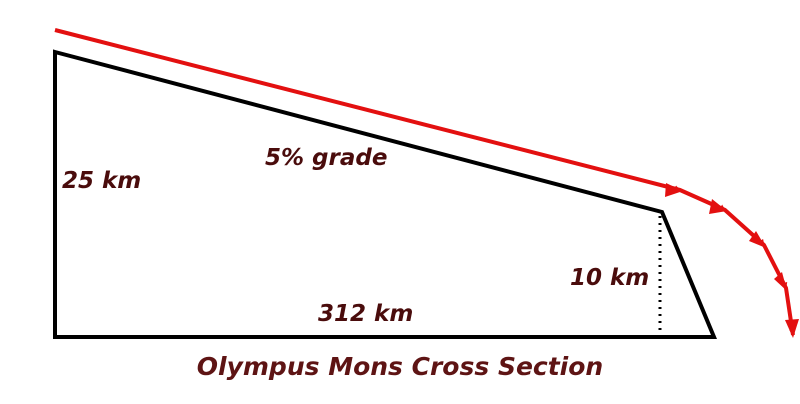 This screenshot has width=800, height=404. I want to click on edge-height-label: 10 km, so click(609, 278).